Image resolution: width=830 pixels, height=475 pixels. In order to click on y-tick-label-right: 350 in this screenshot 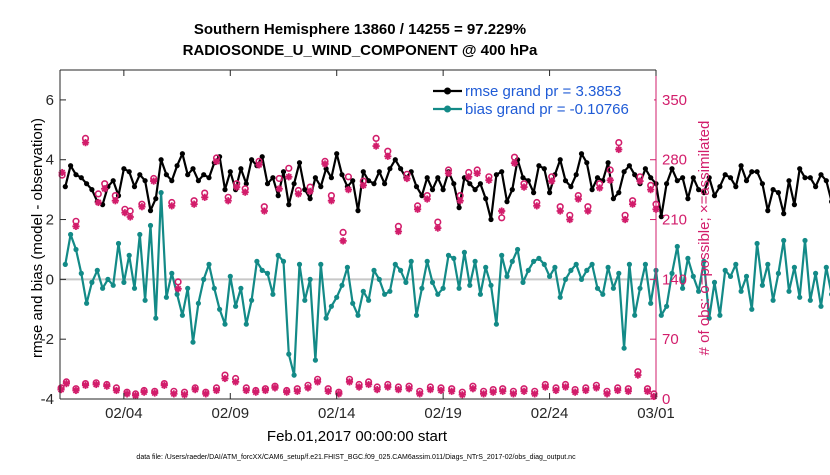, I will do `click(674, 100)`.